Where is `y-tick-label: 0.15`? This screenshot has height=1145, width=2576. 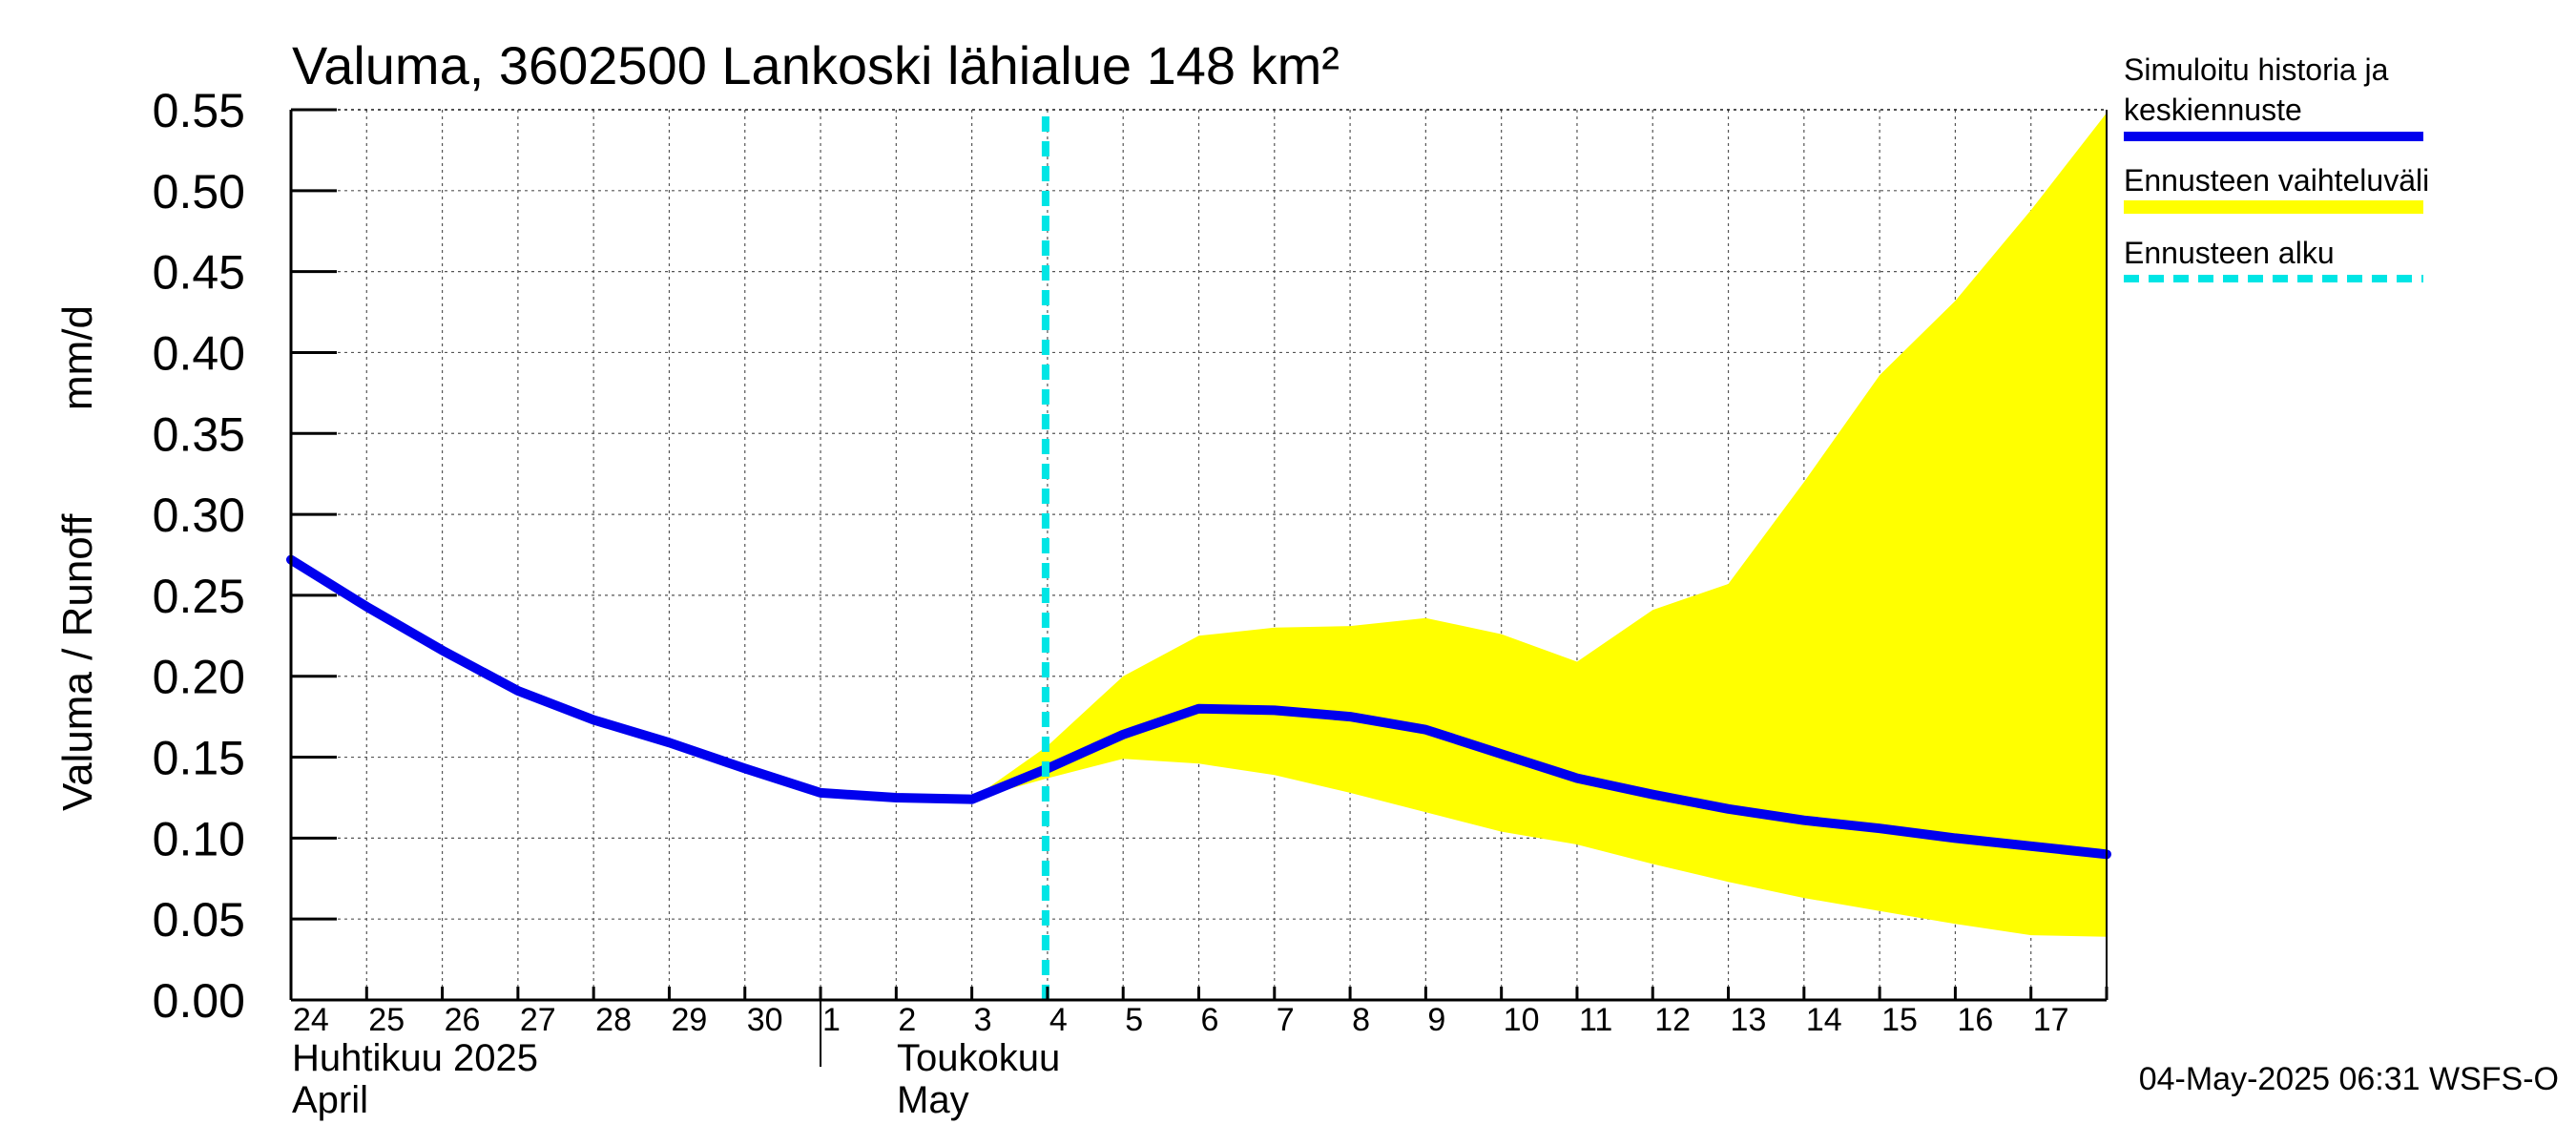 y-tick-label: 0.15 is located at coordinates (199, 758).